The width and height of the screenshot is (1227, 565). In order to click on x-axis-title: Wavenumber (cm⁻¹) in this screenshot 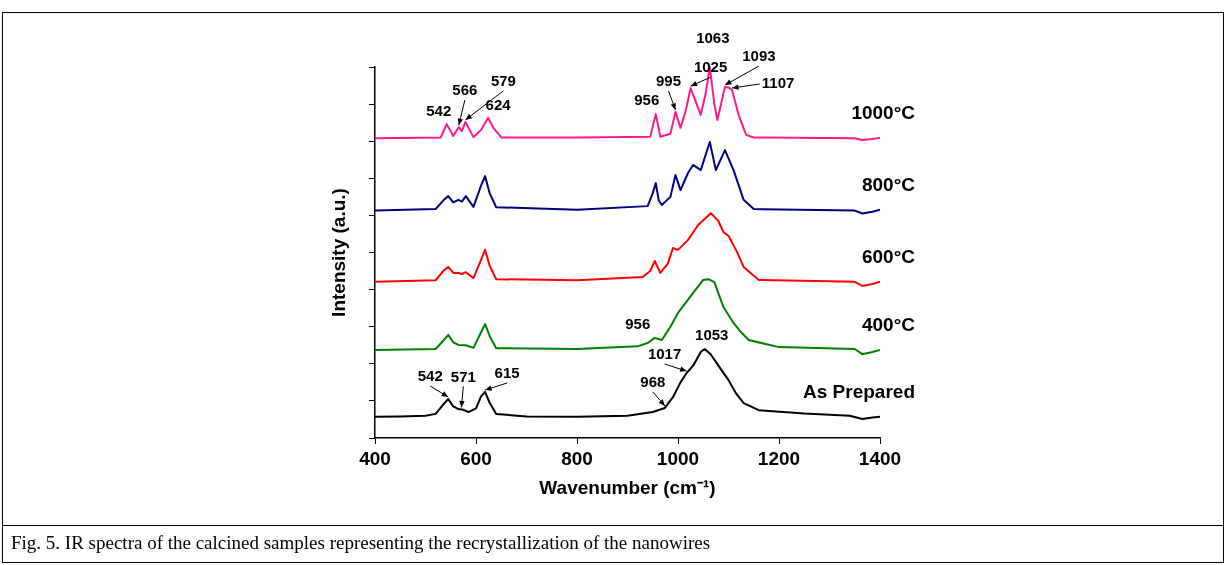, I will do `click(627, 487)`.